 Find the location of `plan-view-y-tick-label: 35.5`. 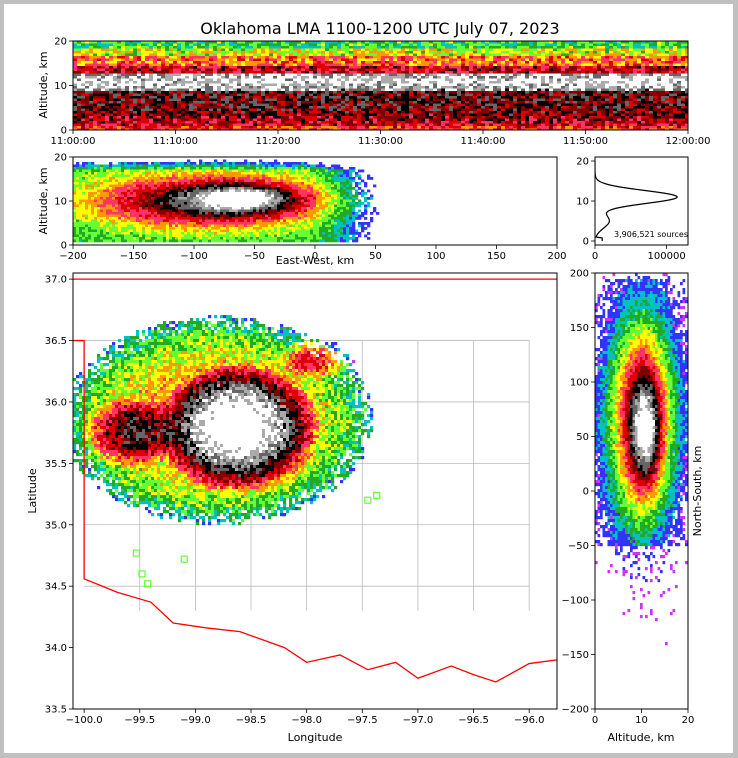

plan-view-y-tick-label: 35.5 is located at coordinates (56, 464).